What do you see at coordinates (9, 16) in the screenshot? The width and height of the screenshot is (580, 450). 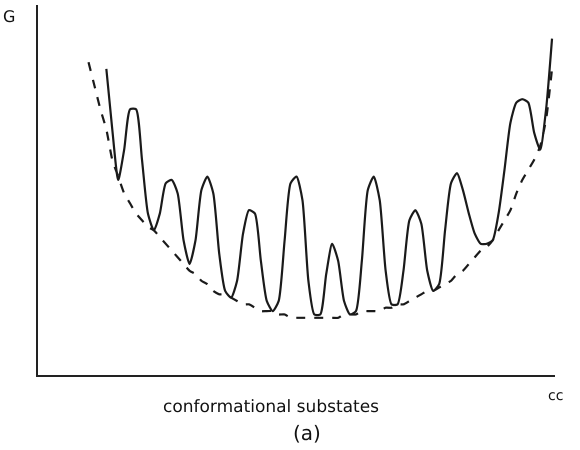 I see `y-axis-title: G` at bounding box center [9, 16].